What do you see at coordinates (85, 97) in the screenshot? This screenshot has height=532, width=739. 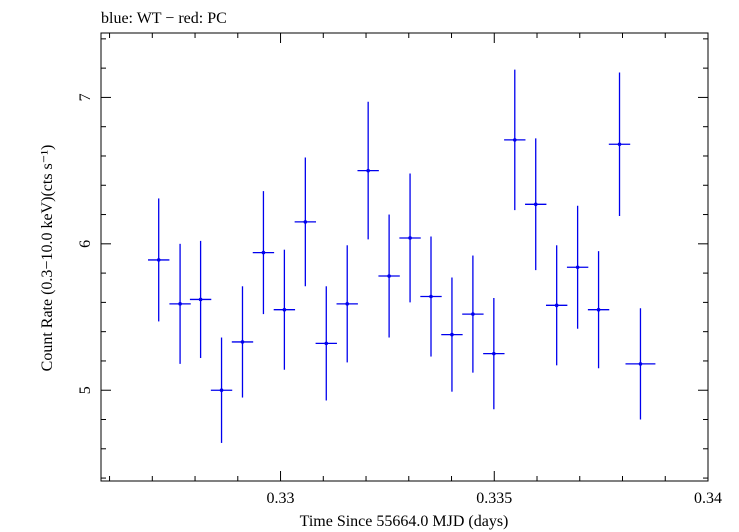 I see `y-tick-label: 7` at bounding box center [85, 97].